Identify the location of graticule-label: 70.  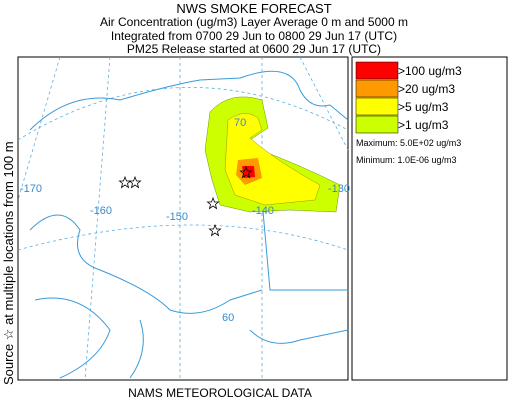
(240, 123).